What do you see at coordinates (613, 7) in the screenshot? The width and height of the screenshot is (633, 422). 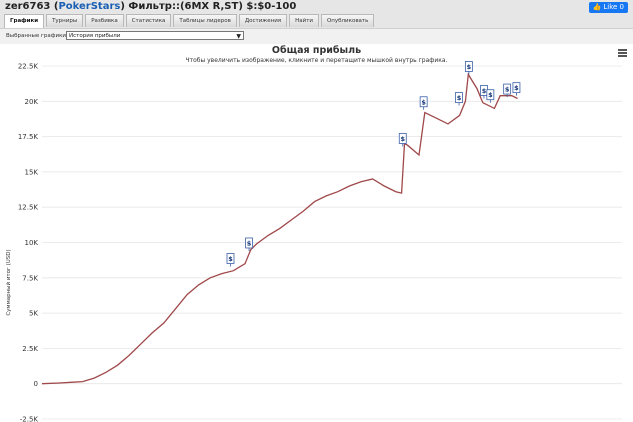 I see `like-label: Like 0` at bounding box center [613, 7].